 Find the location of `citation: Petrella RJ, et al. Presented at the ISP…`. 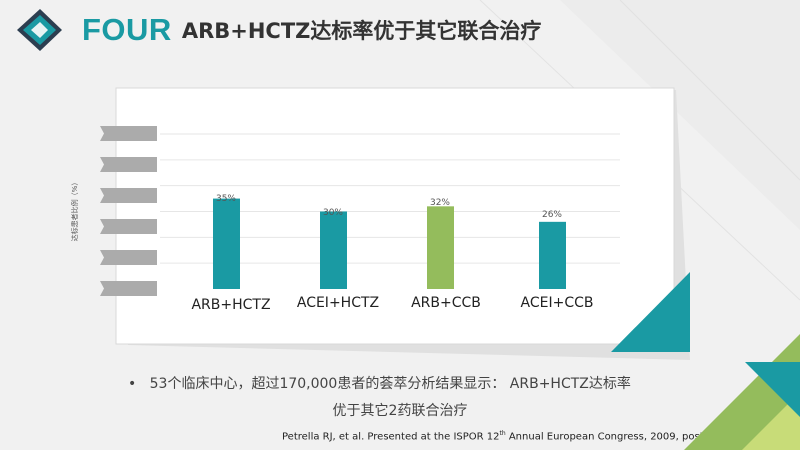

citation: Petrella RJ, et al. Presented at the ISP… is located at coordinates (517, 436).